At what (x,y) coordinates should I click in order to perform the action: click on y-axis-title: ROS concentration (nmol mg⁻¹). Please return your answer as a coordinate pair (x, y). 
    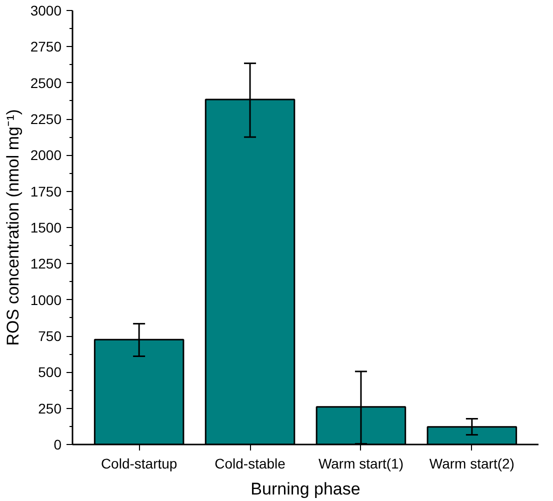
    Looking at the image, I should click on (12, 227).